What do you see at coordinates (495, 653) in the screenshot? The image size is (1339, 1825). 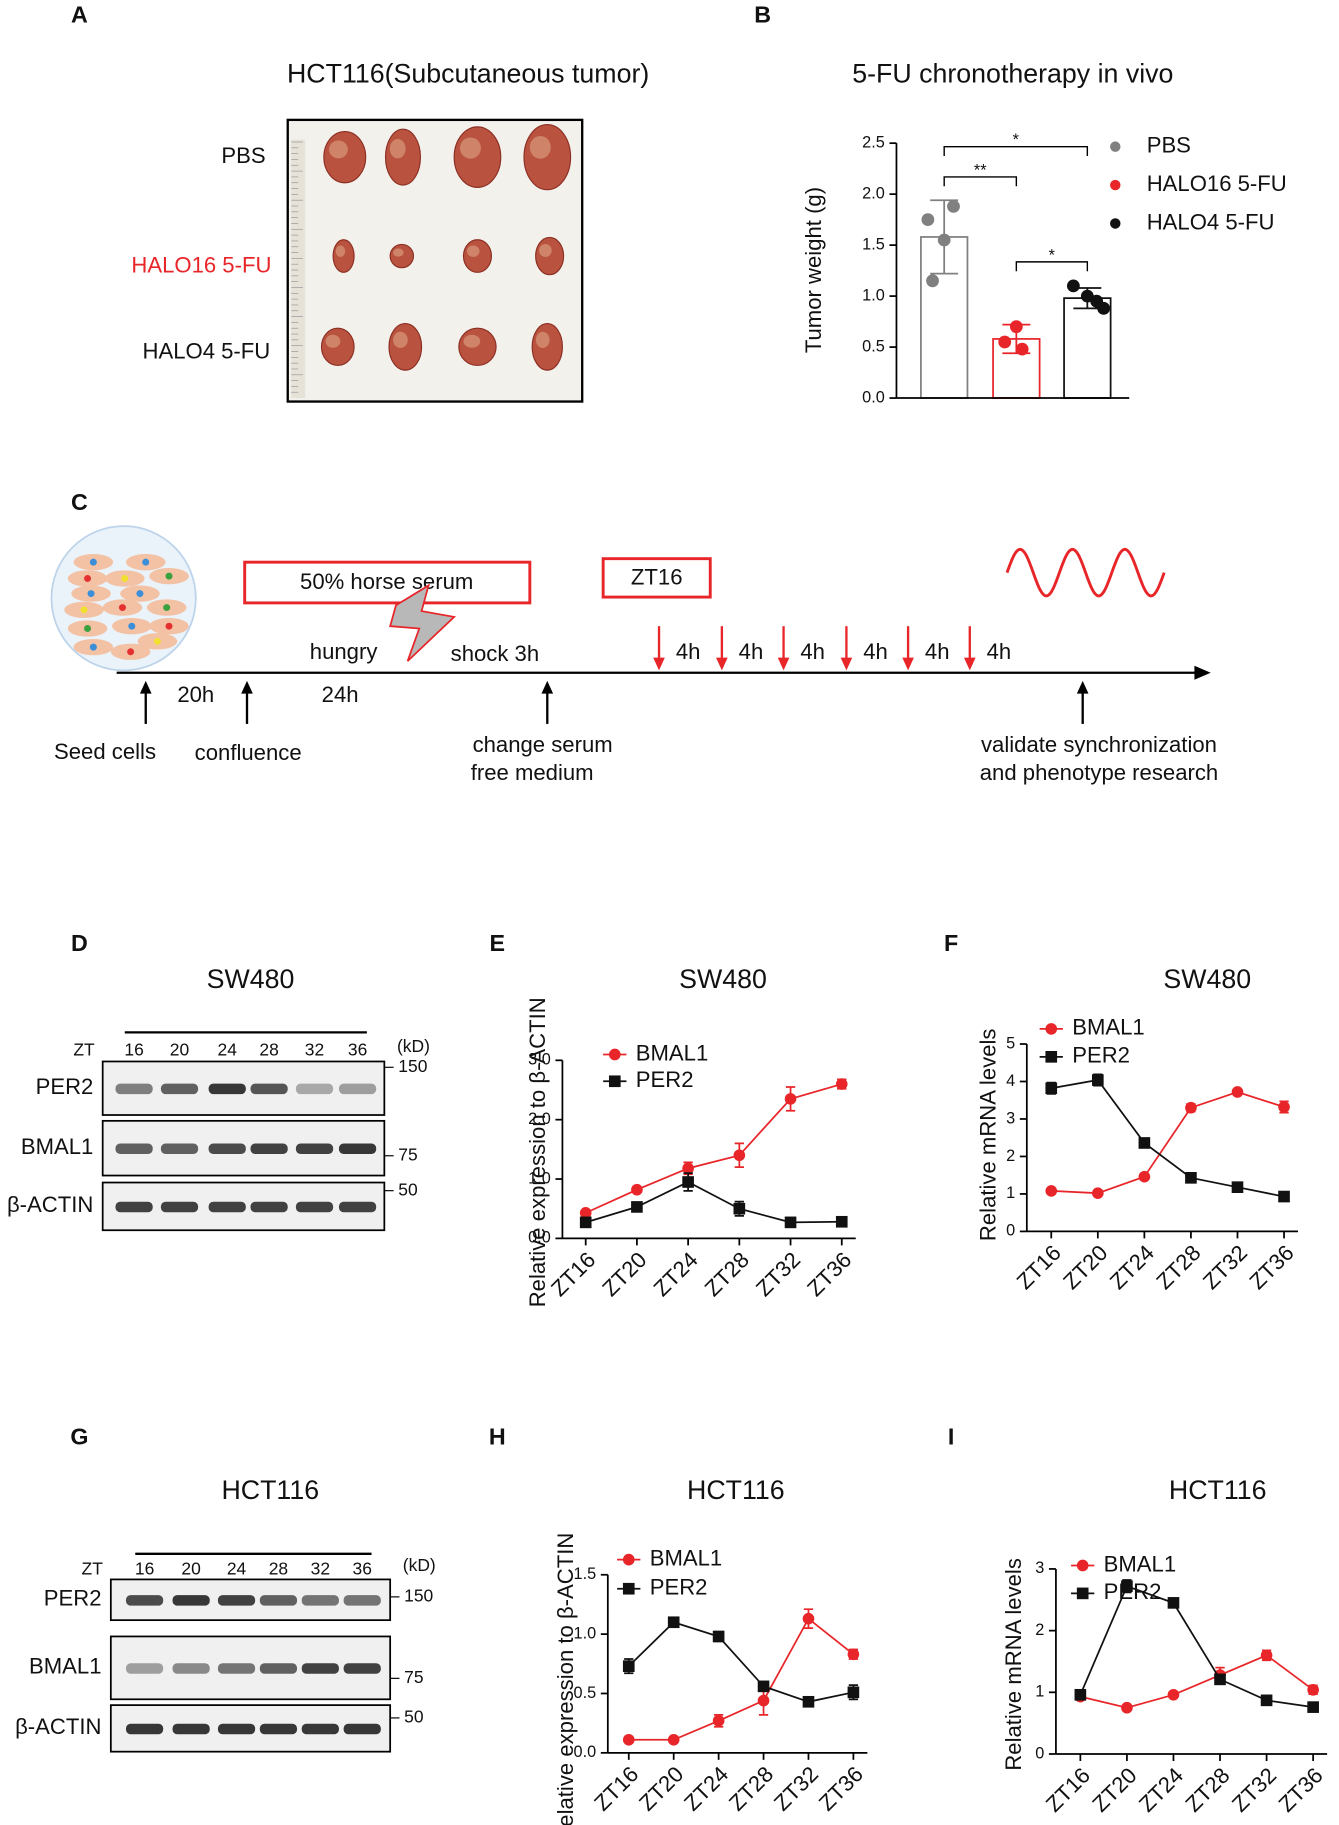 I see `label: shock 3h` at bounding box center [495, 653].